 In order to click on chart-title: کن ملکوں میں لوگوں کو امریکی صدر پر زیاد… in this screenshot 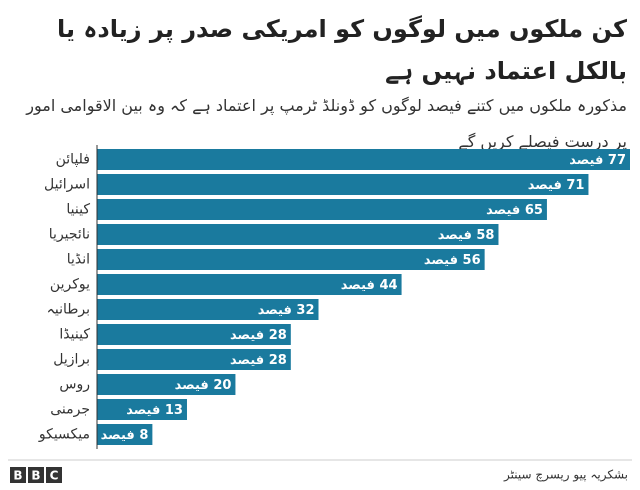, I will do `click(341, 50)`.